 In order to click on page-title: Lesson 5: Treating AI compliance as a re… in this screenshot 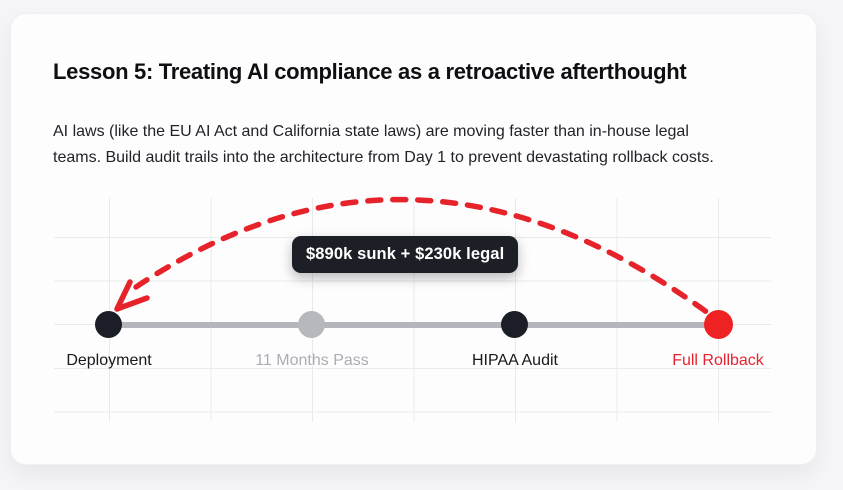, I will do `click(370, 71)`.